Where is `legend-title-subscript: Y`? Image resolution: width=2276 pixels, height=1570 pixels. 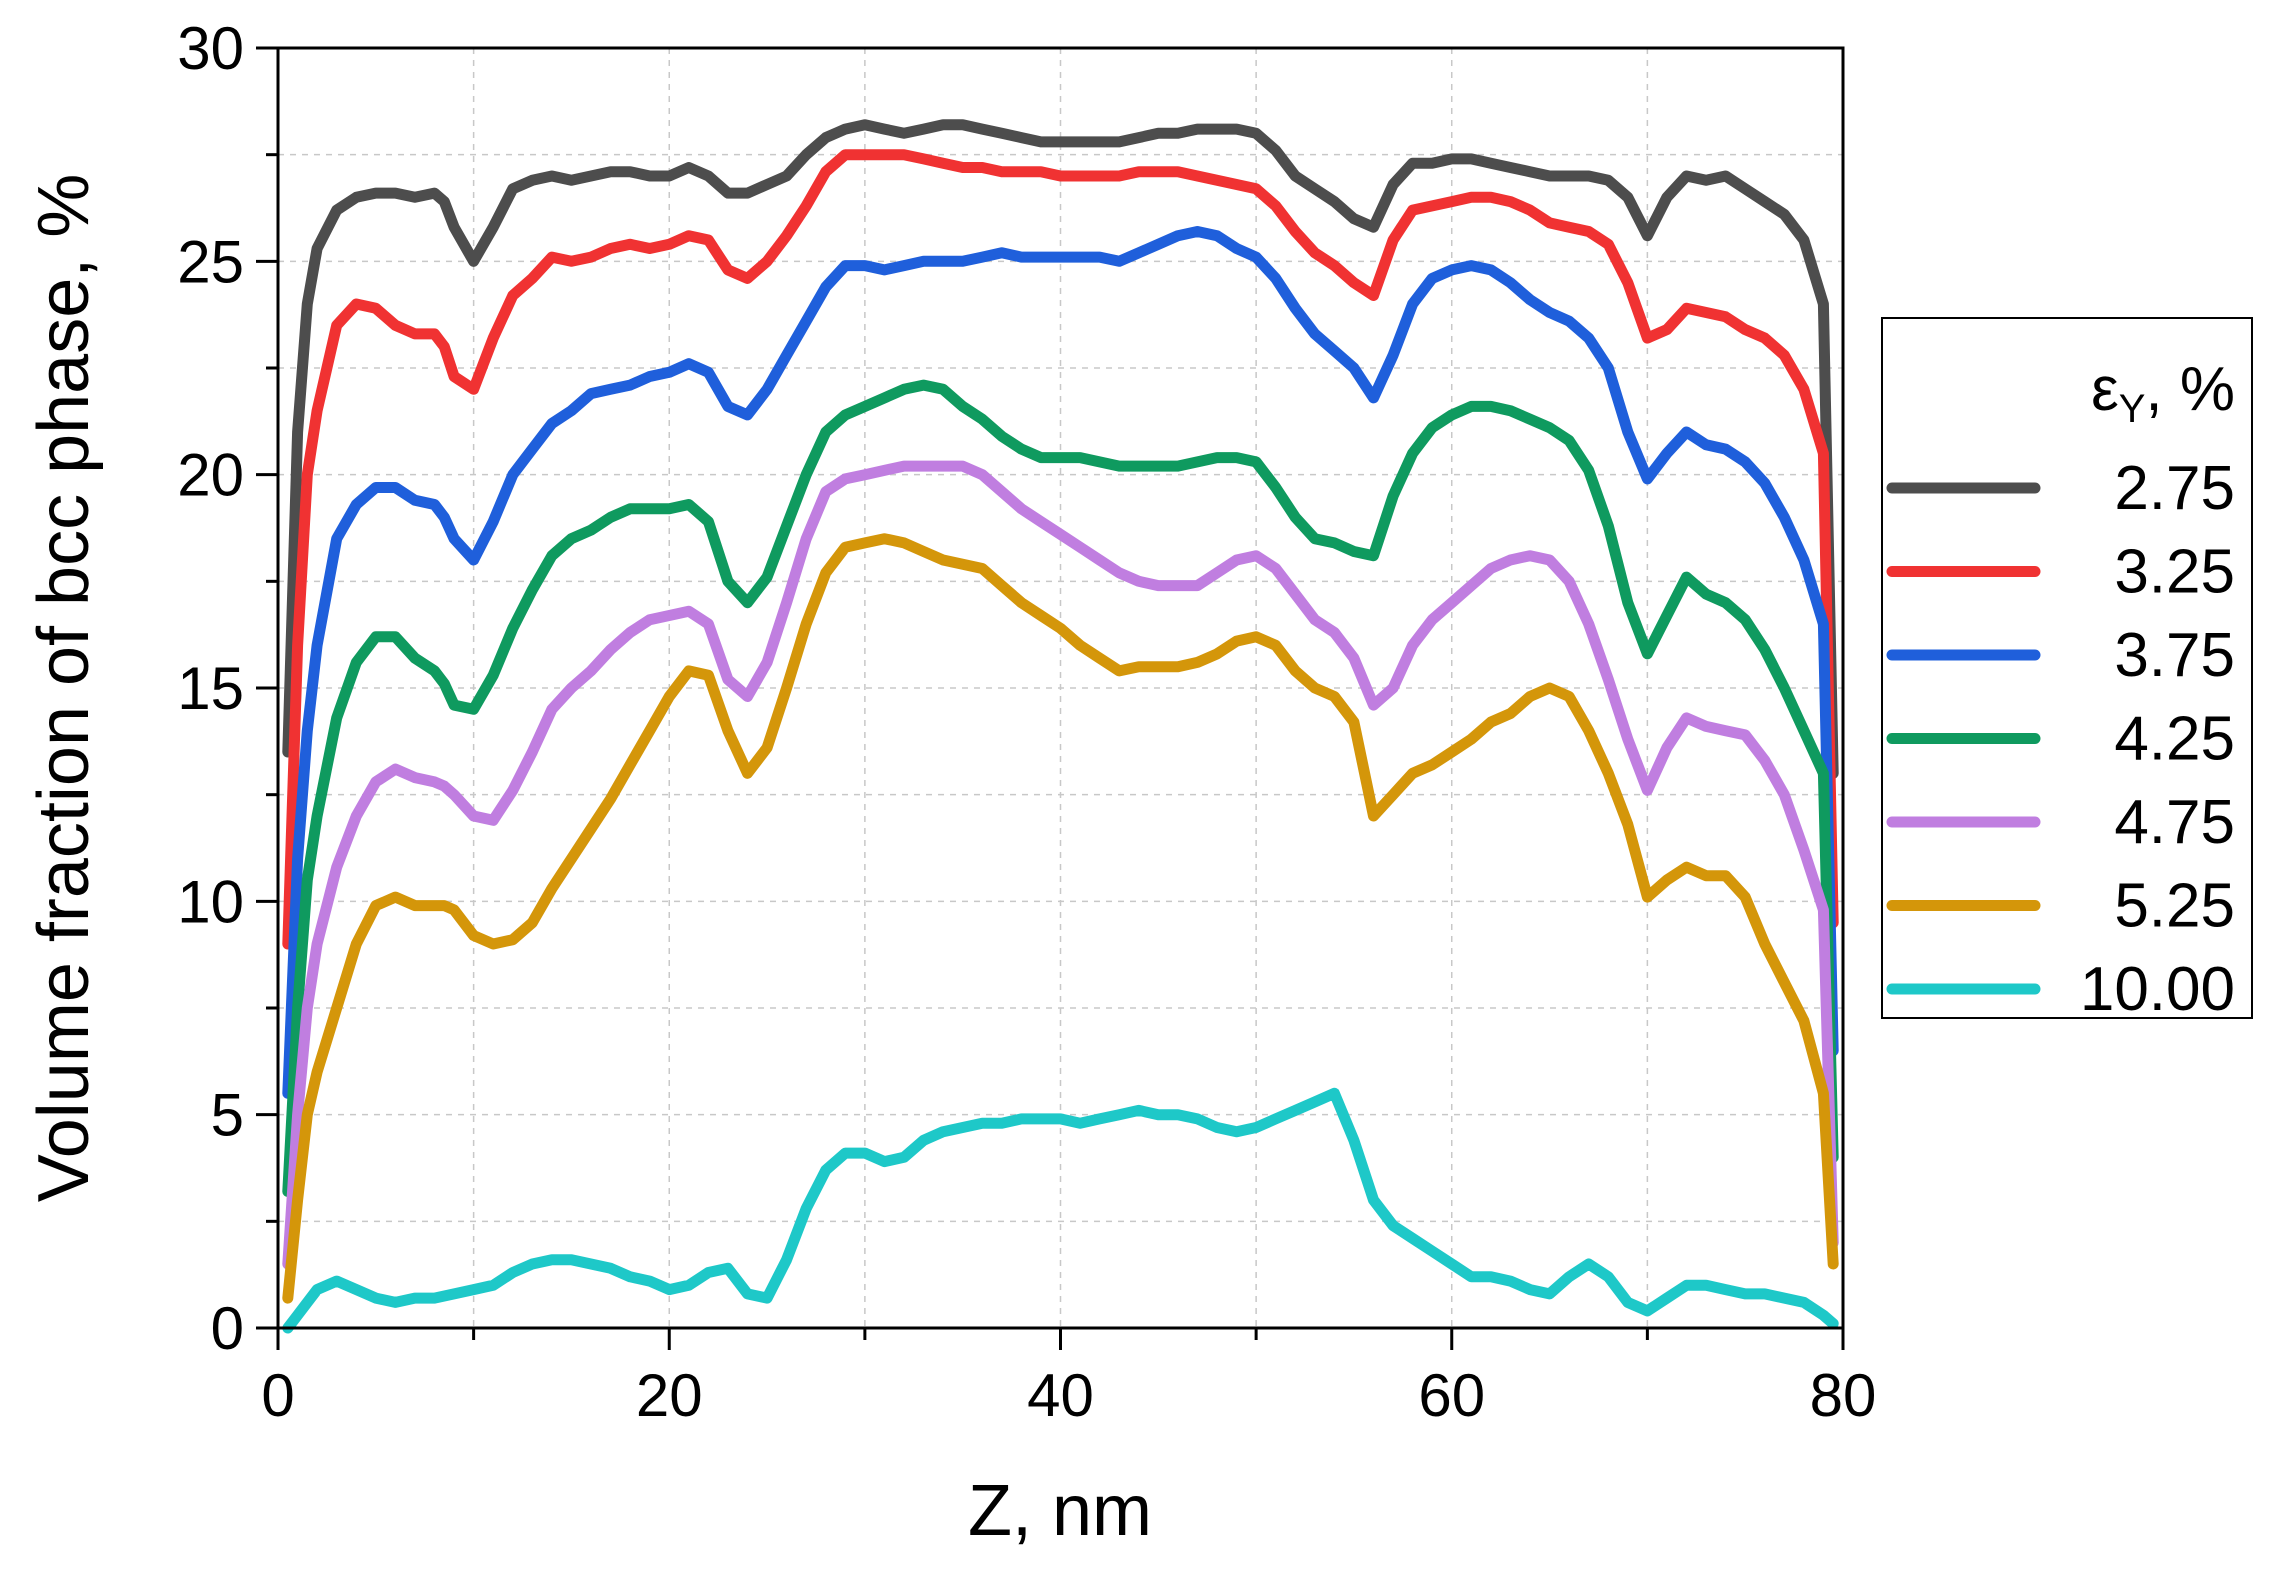 legend-title-subscript: Y is located at coordinates (2132, 409).